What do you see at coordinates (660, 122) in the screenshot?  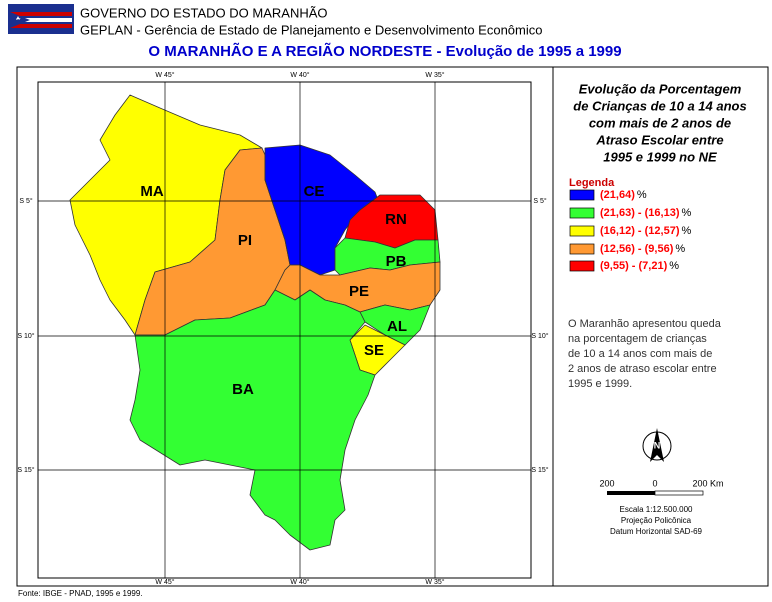 I see `panel-title: com mais de 2 anos de` at bounding box center [660, 122].